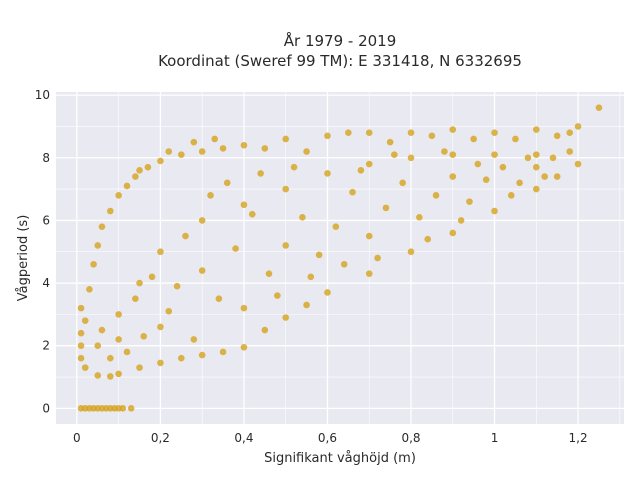 The height and width of the screenshot is (480, 640). Describe the element at coordinates (327, 438) in the screenshot. I see `x-tick-label: 0,6` at that location.